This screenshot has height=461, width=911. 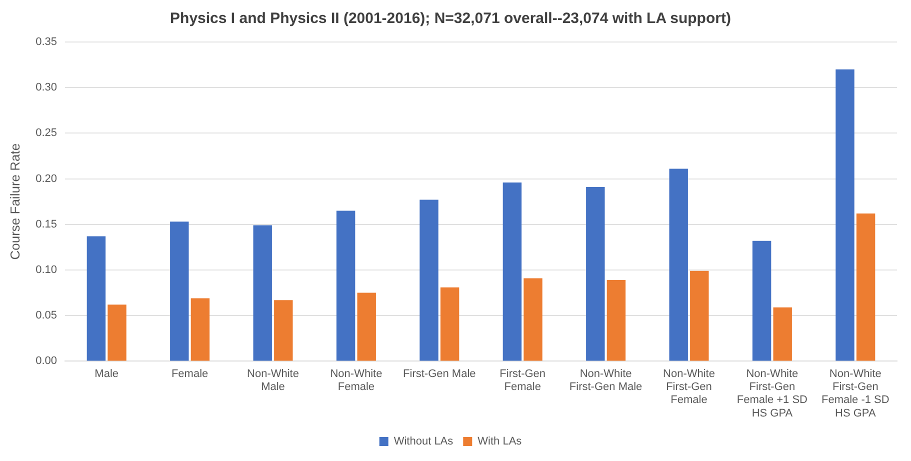 I want to click on x-tick-label: Non-White Male, so click(x=273, y=381).